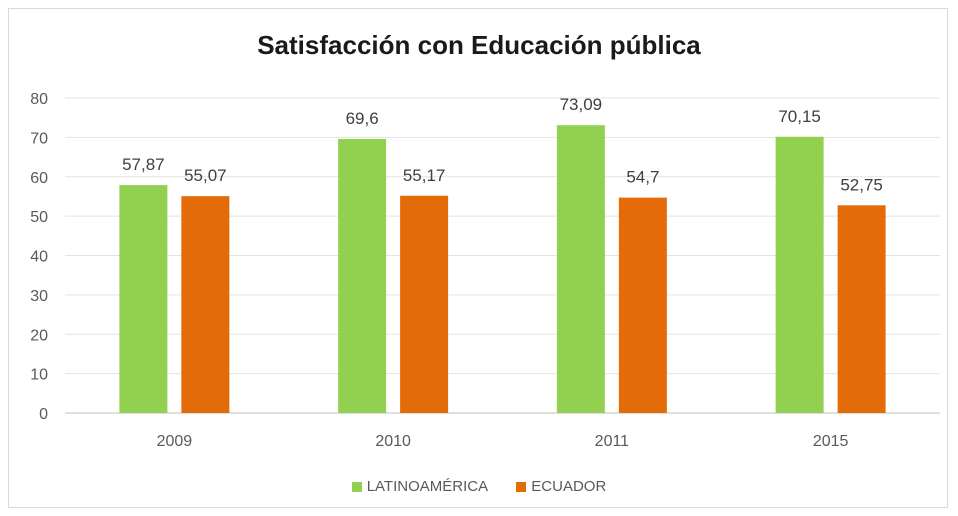  What do you see at coordinates (569, 486) in the screenshot?
I see `legend-label-ecuador: ECUADOR` at bounding box center [569, 486].